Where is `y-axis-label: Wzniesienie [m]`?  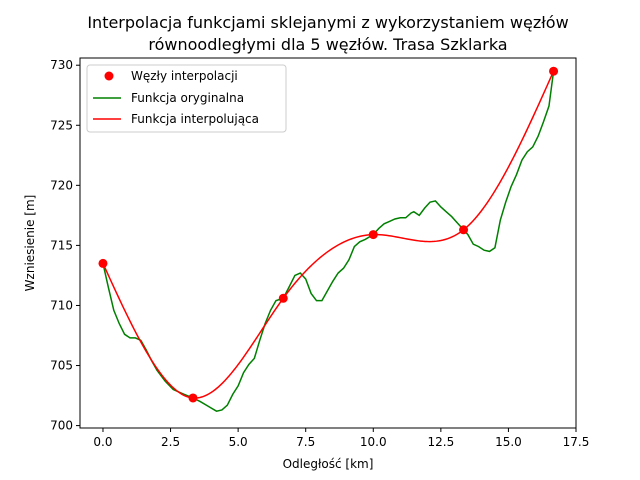
y-axis-label: Wzniesienie [m] is located at coordinates (30, 243).